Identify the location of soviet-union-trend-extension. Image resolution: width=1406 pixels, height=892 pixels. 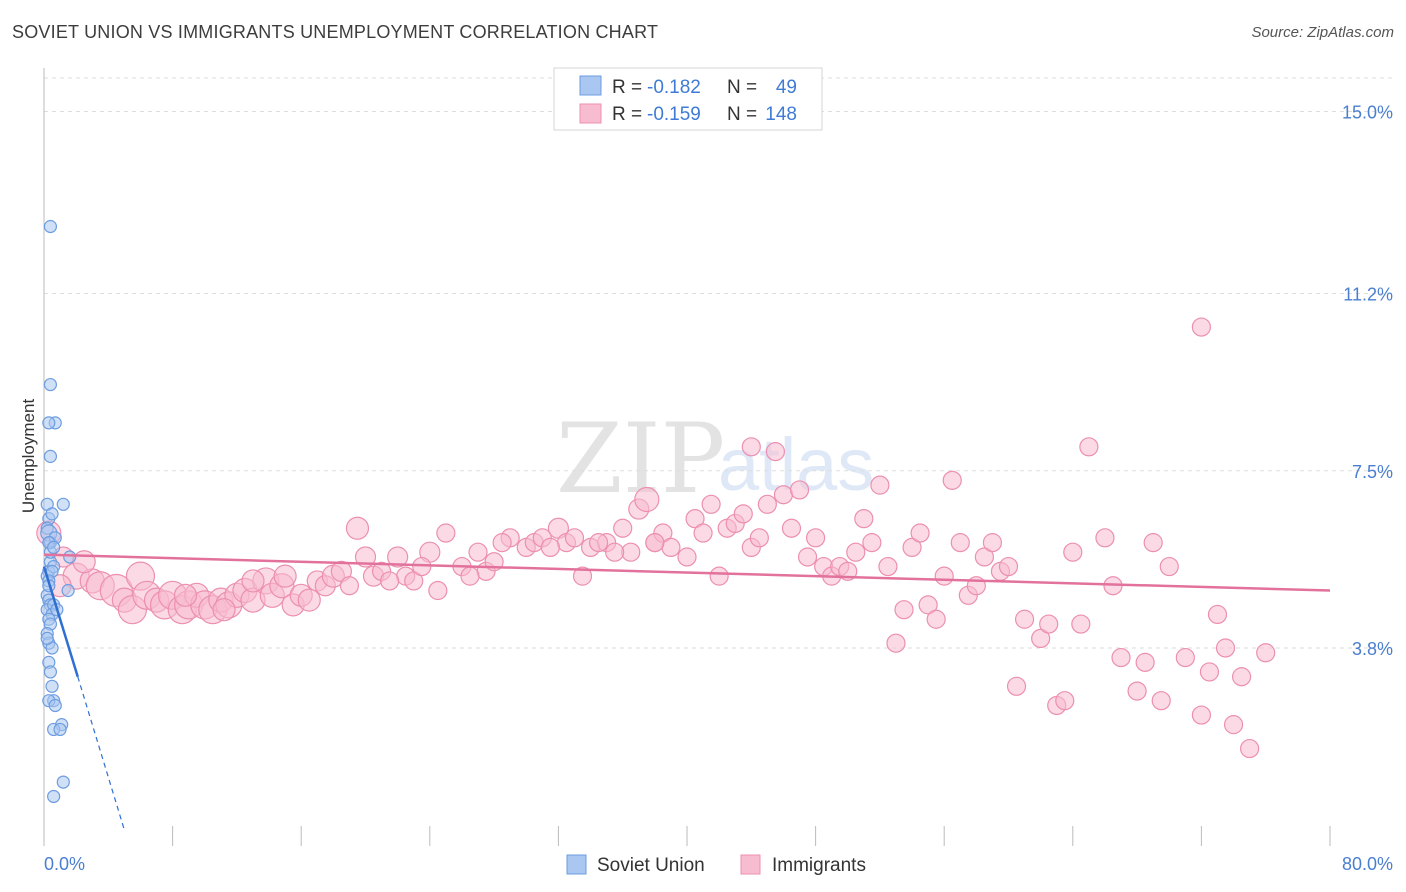
(101, 753).